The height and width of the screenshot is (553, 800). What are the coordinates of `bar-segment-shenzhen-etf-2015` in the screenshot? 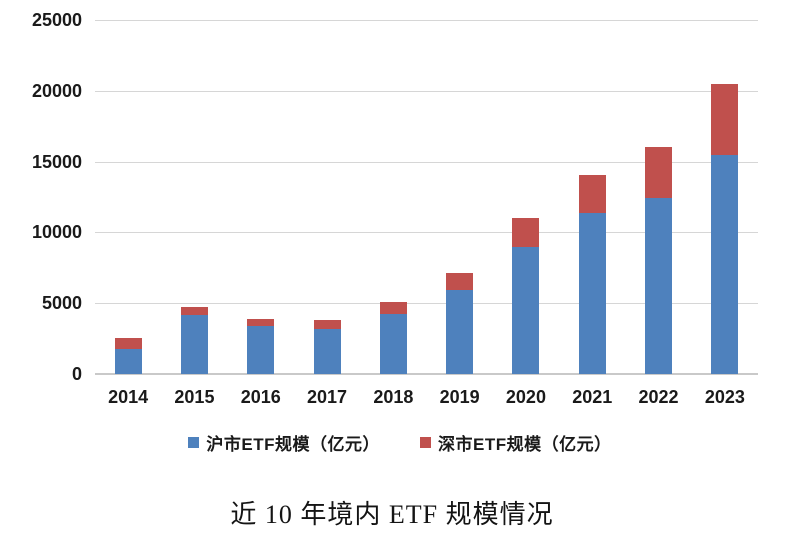 It's located at (194, 311).